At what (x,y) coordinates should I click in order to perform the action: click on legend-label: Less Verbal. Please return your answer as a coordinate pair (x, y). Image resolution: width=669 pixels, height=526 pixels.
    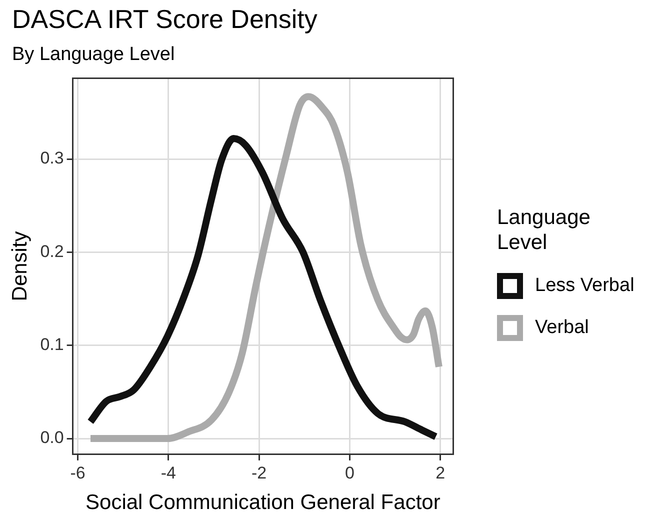
    Looking at the image, I should click on (584, 286).